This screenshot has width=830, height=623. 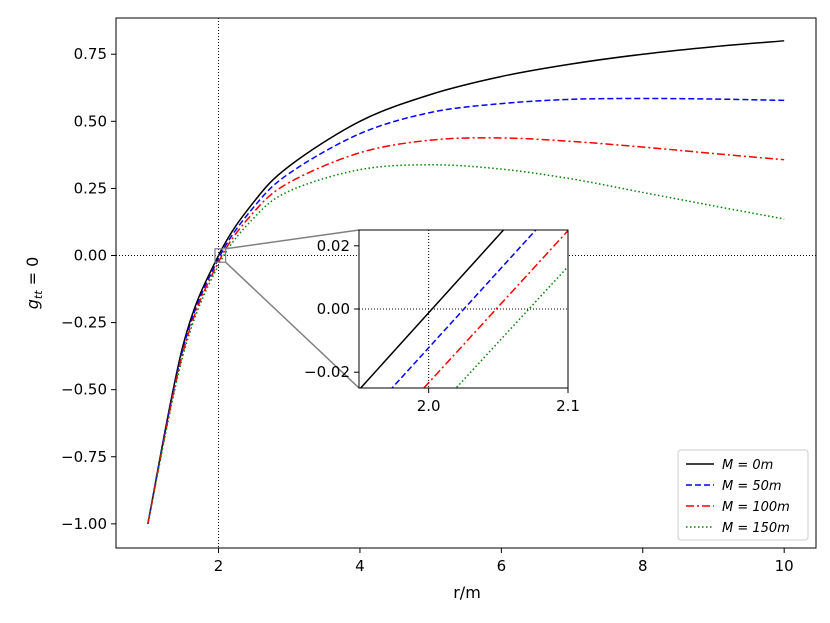 What do you see at coordinates (502, 566) in the screenshot?
I see `x-tick-label: 6` at bounding box center [502, 566].